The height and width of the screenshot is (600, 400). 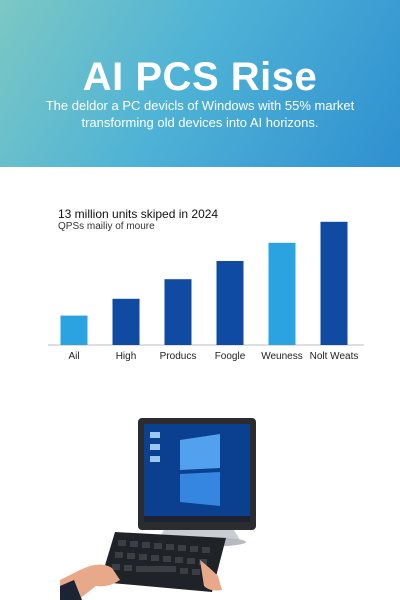 What do you see at coordinates (138, 214) in the screenshot?
I see `chart-title: 13 million units skiped in 2024` at bounding box center [138, 214].